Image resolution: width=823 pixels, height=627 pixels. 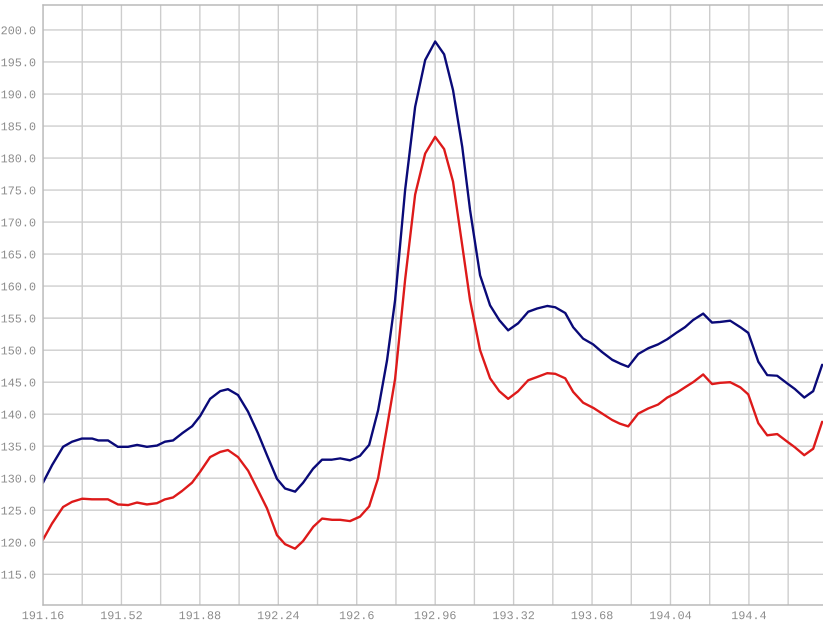 What do you see at coordinates (18, 158) in the screenshot?
I see `y-tick-label: 180.0` at bounding box center [18, 158].